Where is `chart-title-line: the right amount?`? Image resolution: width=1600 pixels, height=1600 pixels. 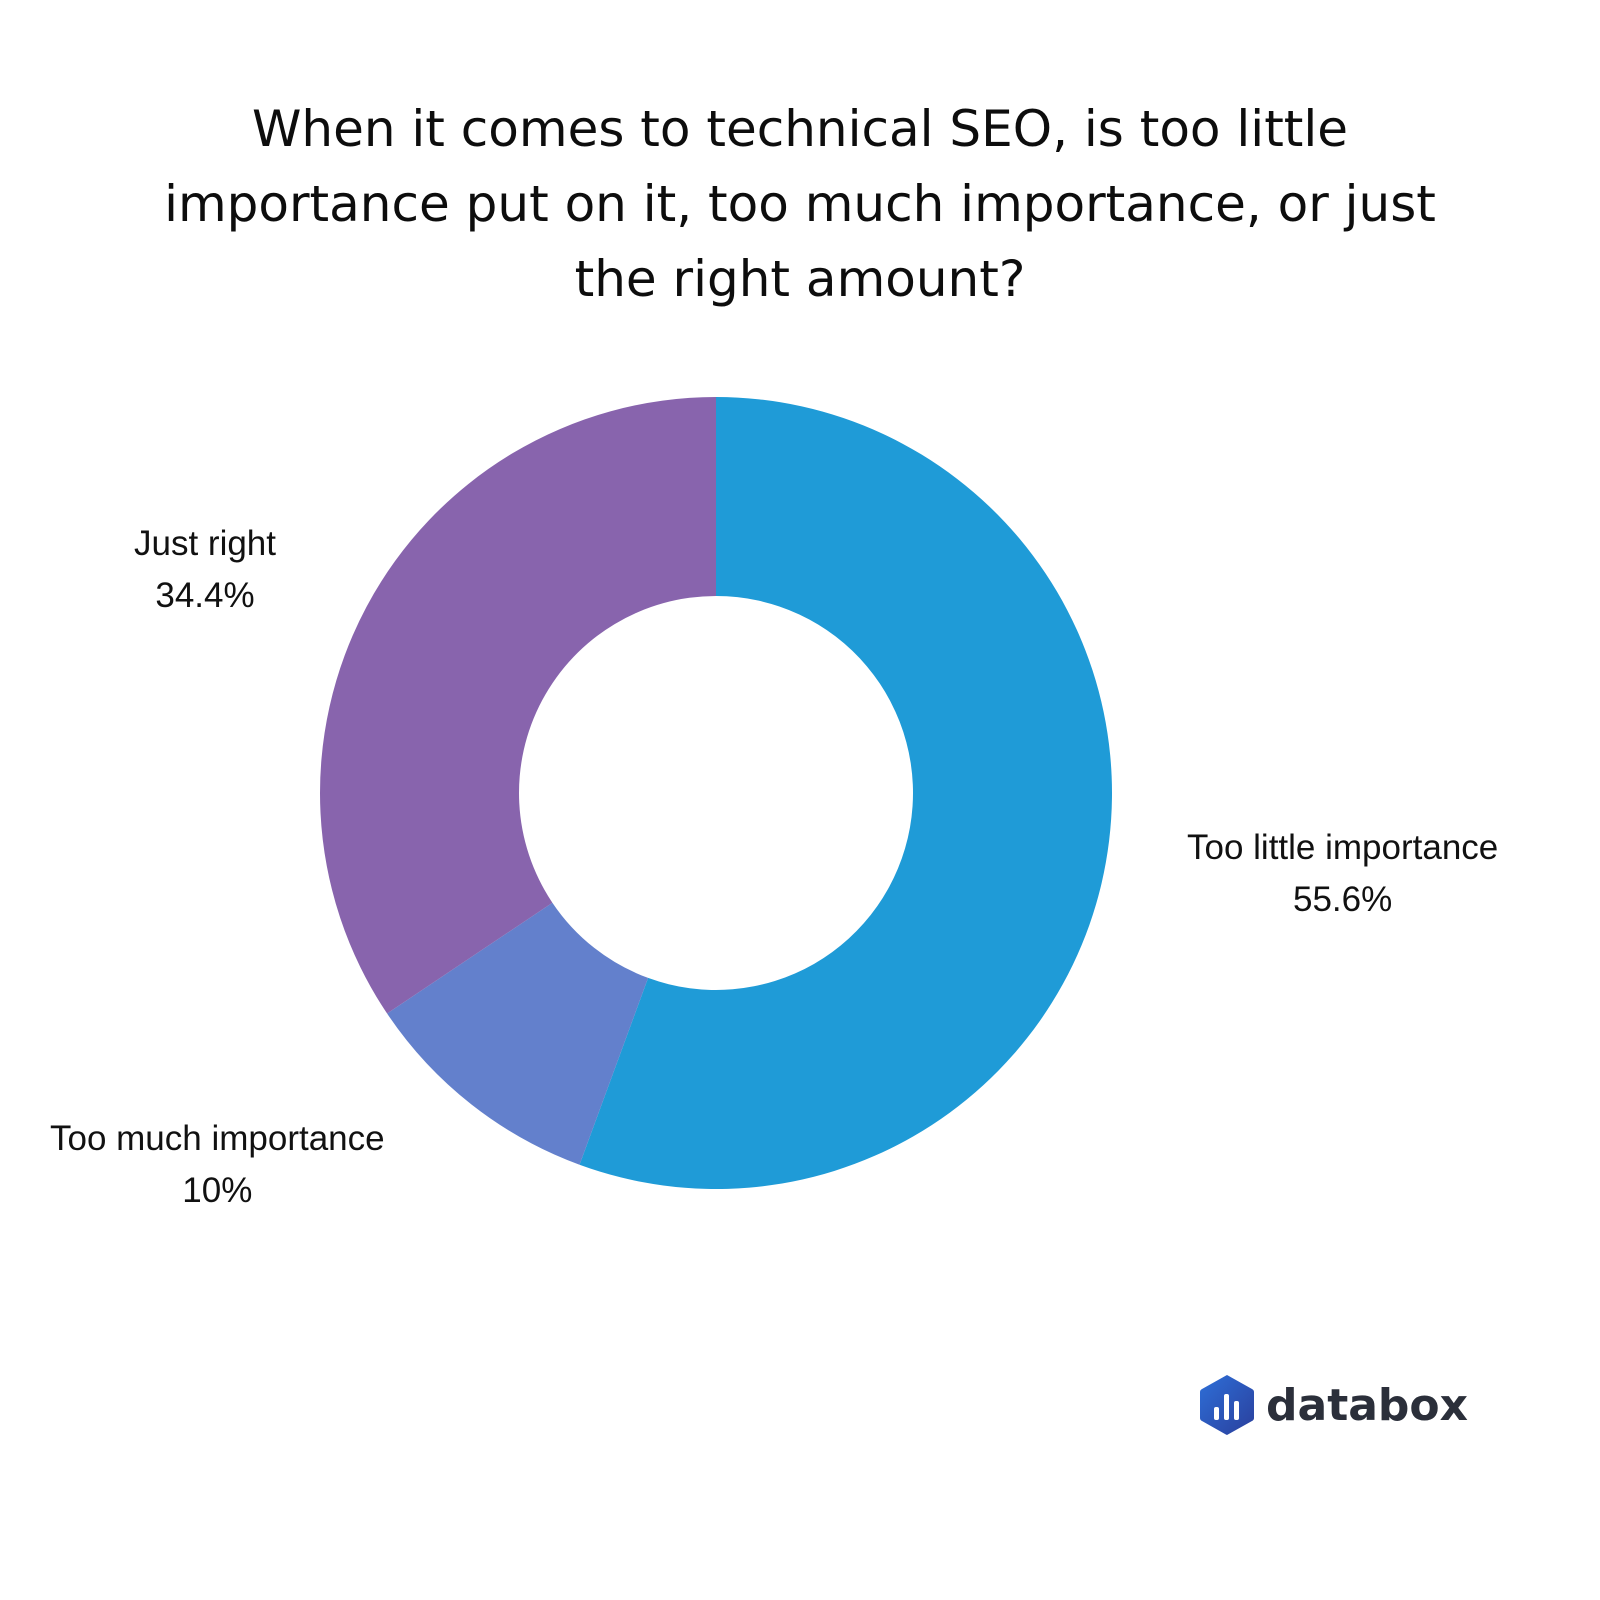
chart-title-line: the right amount? is located at coordinates (800, 279).